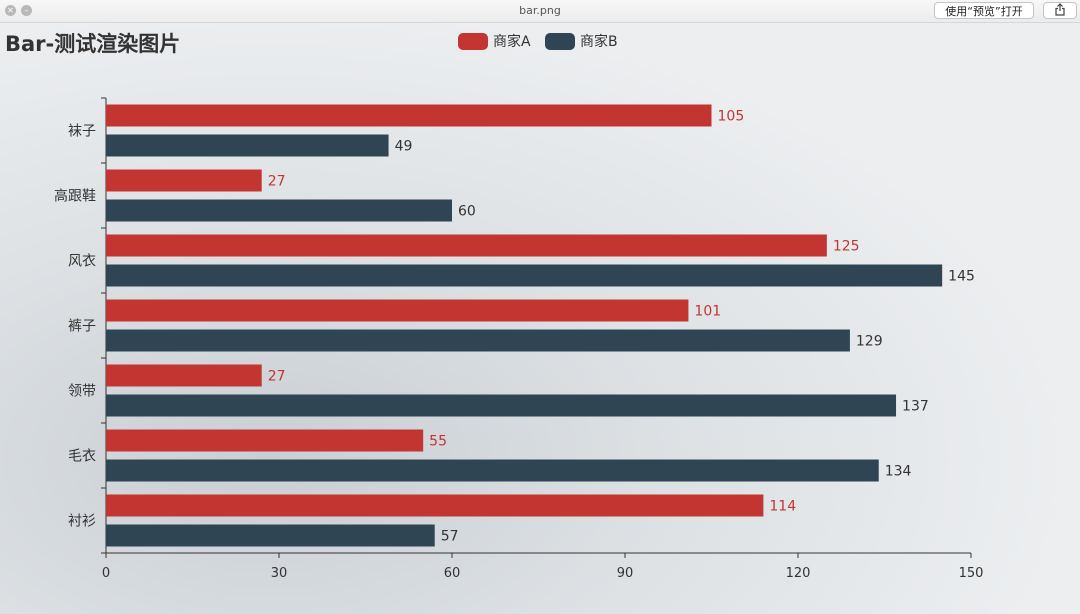  Describe the element at coordinates (106, 573) in the screenshot. I see `x-tick-label: 0` at that location.